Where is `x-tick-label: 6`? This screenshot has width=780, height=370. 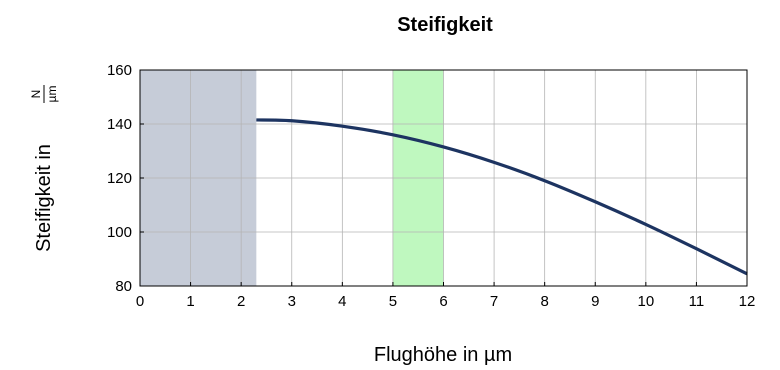 x-tick-label: 6 is located at coordinates (443, 301).